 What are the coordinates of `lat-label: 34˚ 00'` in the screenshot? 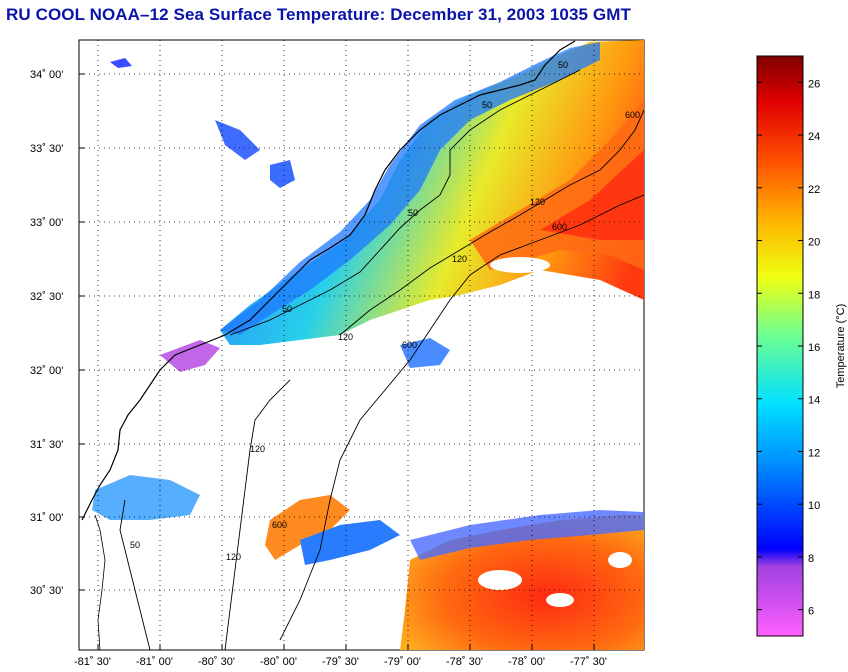 It's located at (46, 75).